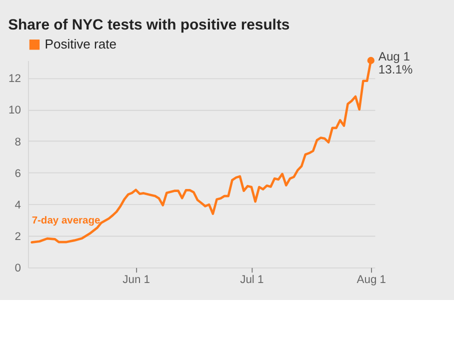  I want to click on annotation: 7-day average, so click(66, 221).